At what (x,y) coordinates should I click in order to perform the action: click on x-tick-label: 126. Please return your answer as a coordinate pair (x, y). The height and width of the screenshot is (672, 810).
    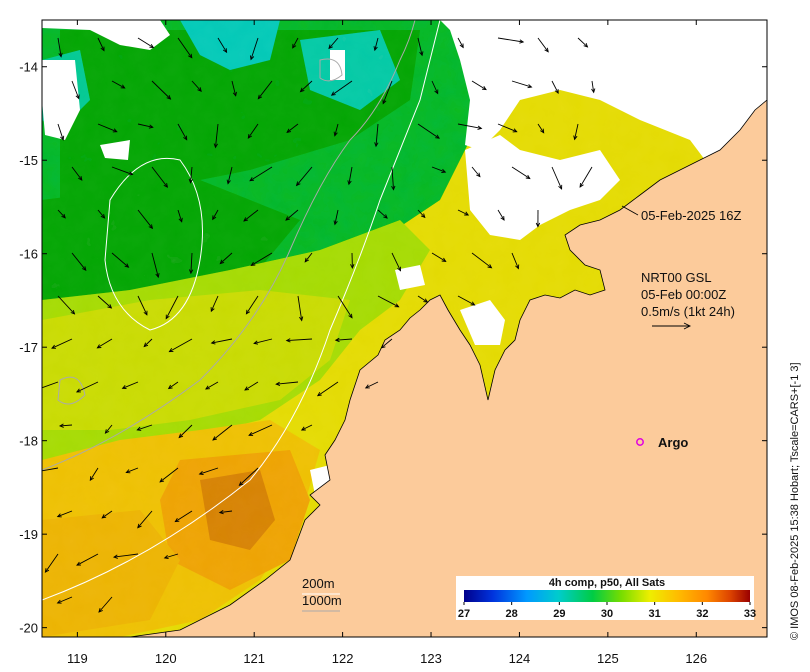
    Looking at the image, I should click on (696, 658).